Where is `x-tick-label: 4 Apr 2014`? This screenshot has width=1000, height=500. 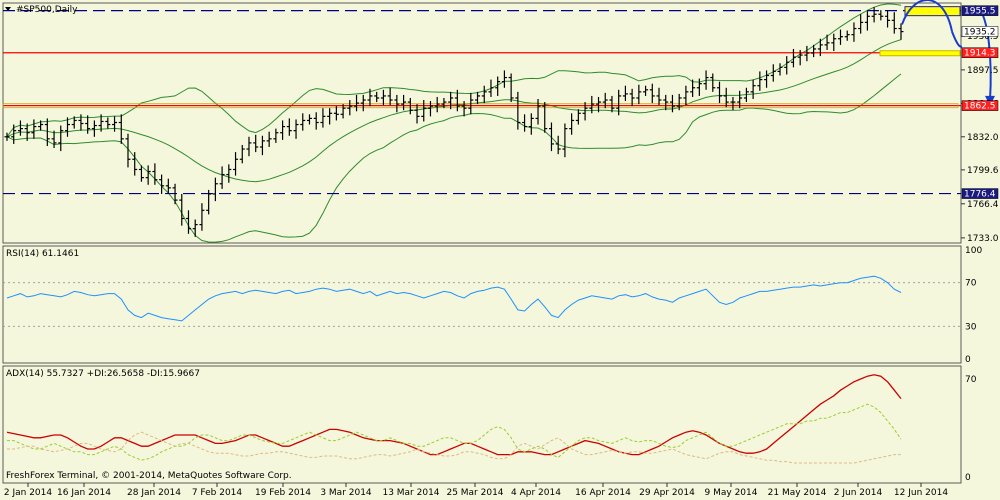 x-tick-label: 4 Apr 2014 is located at coordinates (536, 493).